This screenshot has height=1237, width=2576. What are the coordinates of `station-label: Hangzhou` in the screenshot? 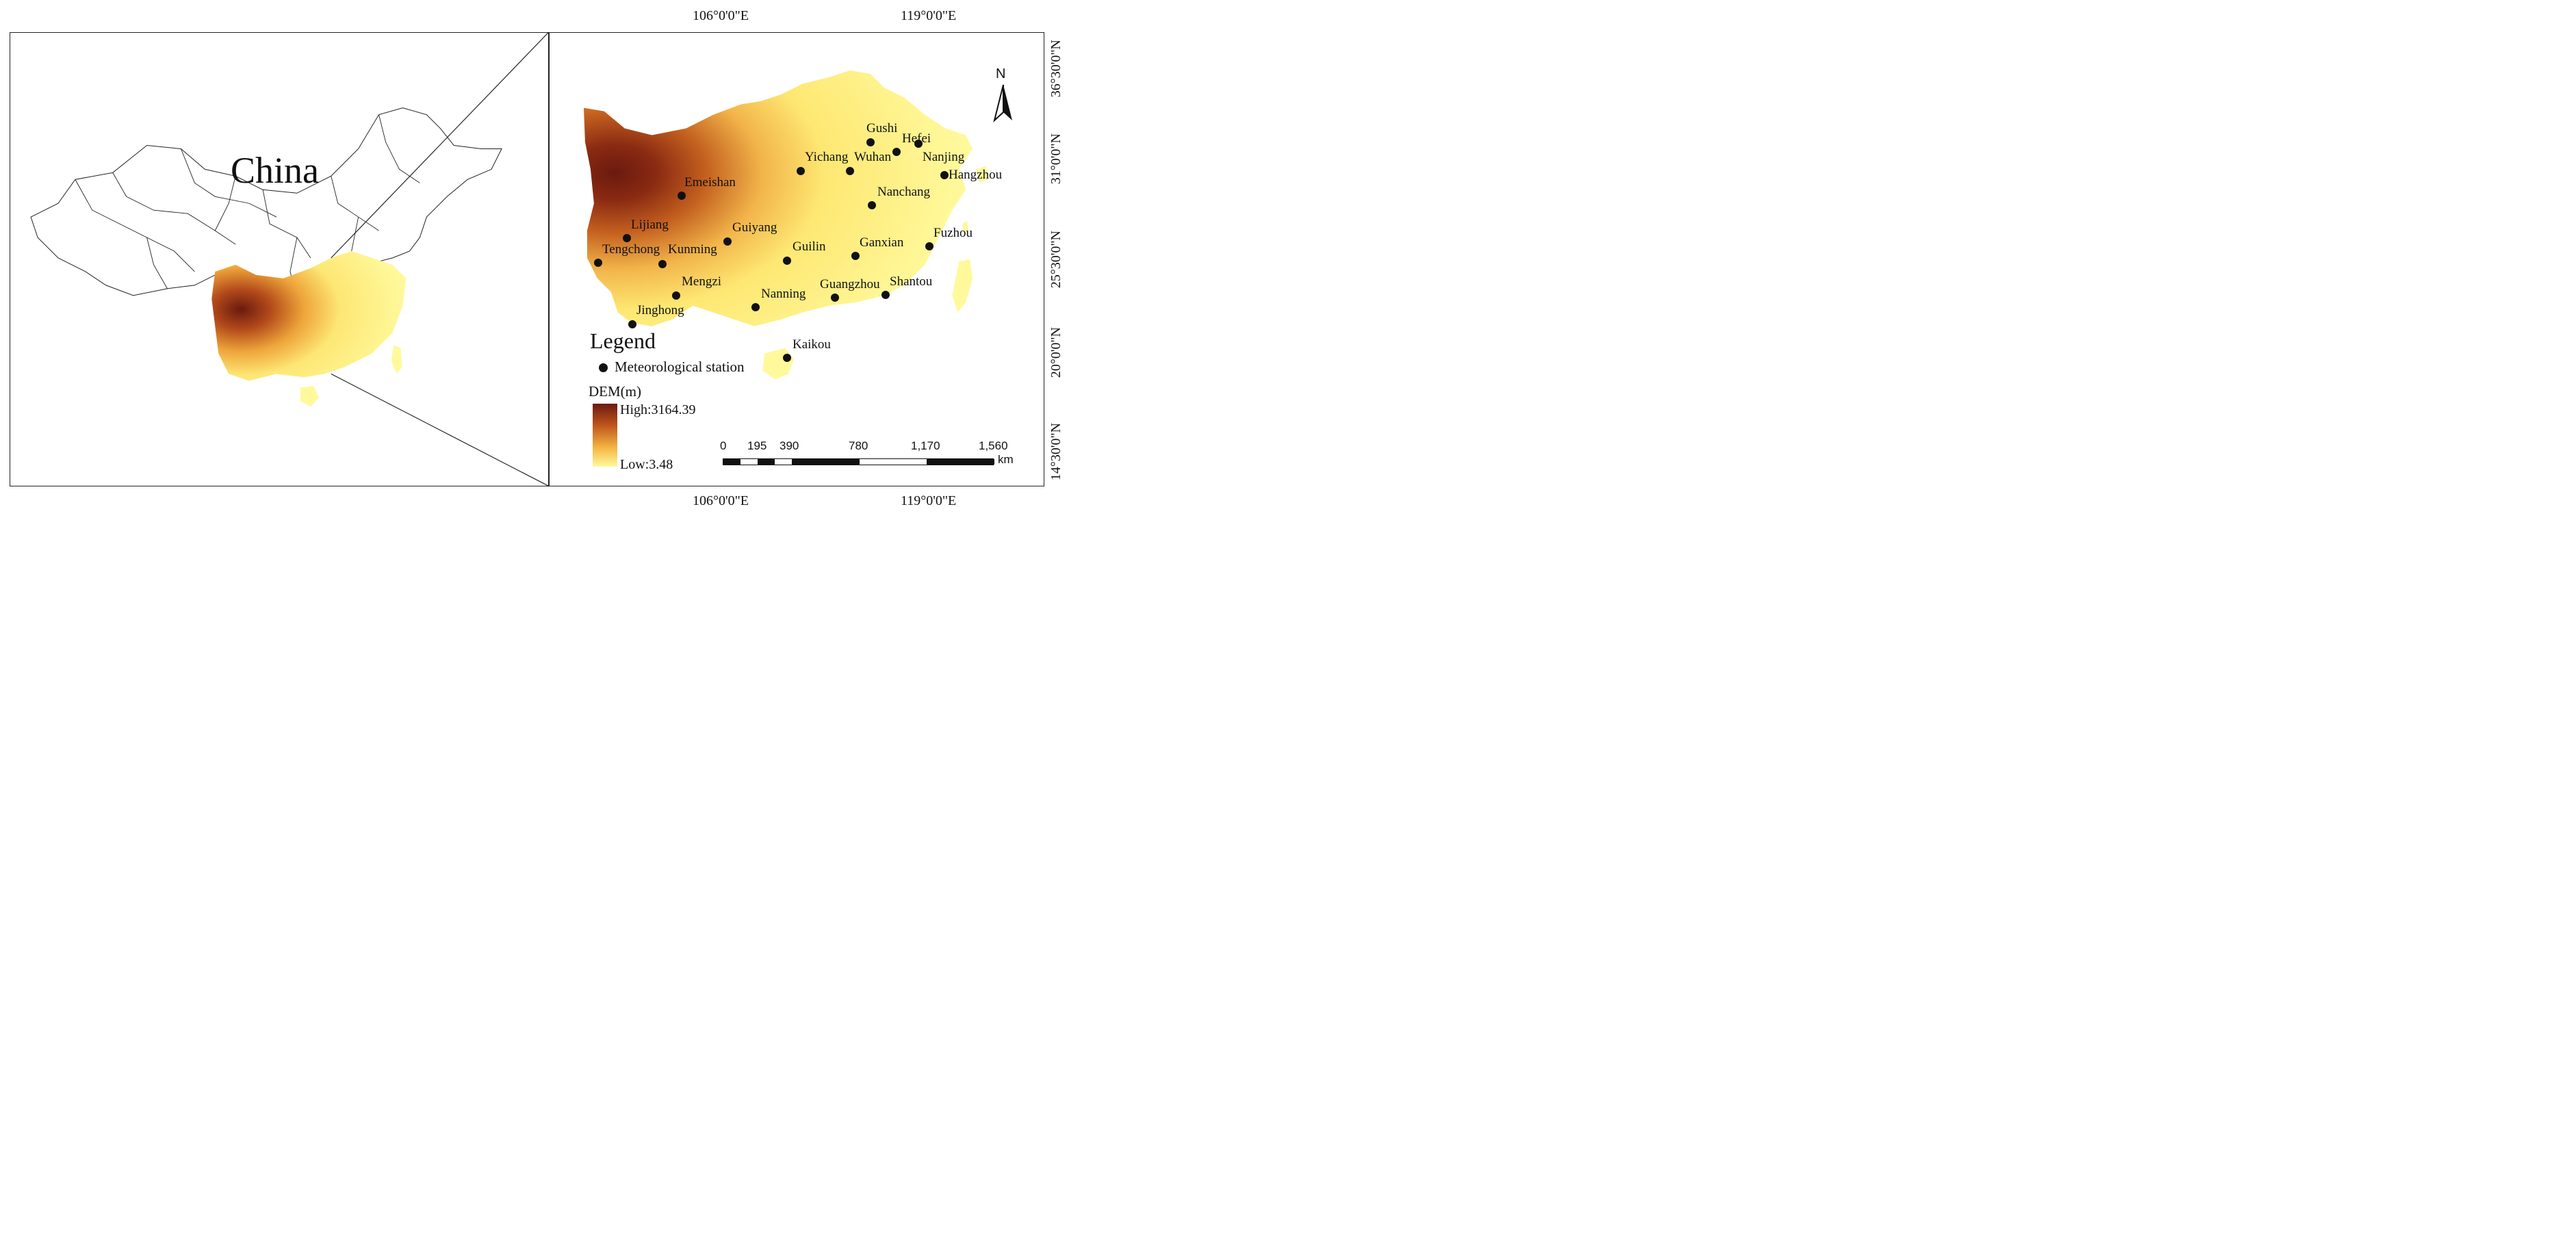 It's located at (976, 175).